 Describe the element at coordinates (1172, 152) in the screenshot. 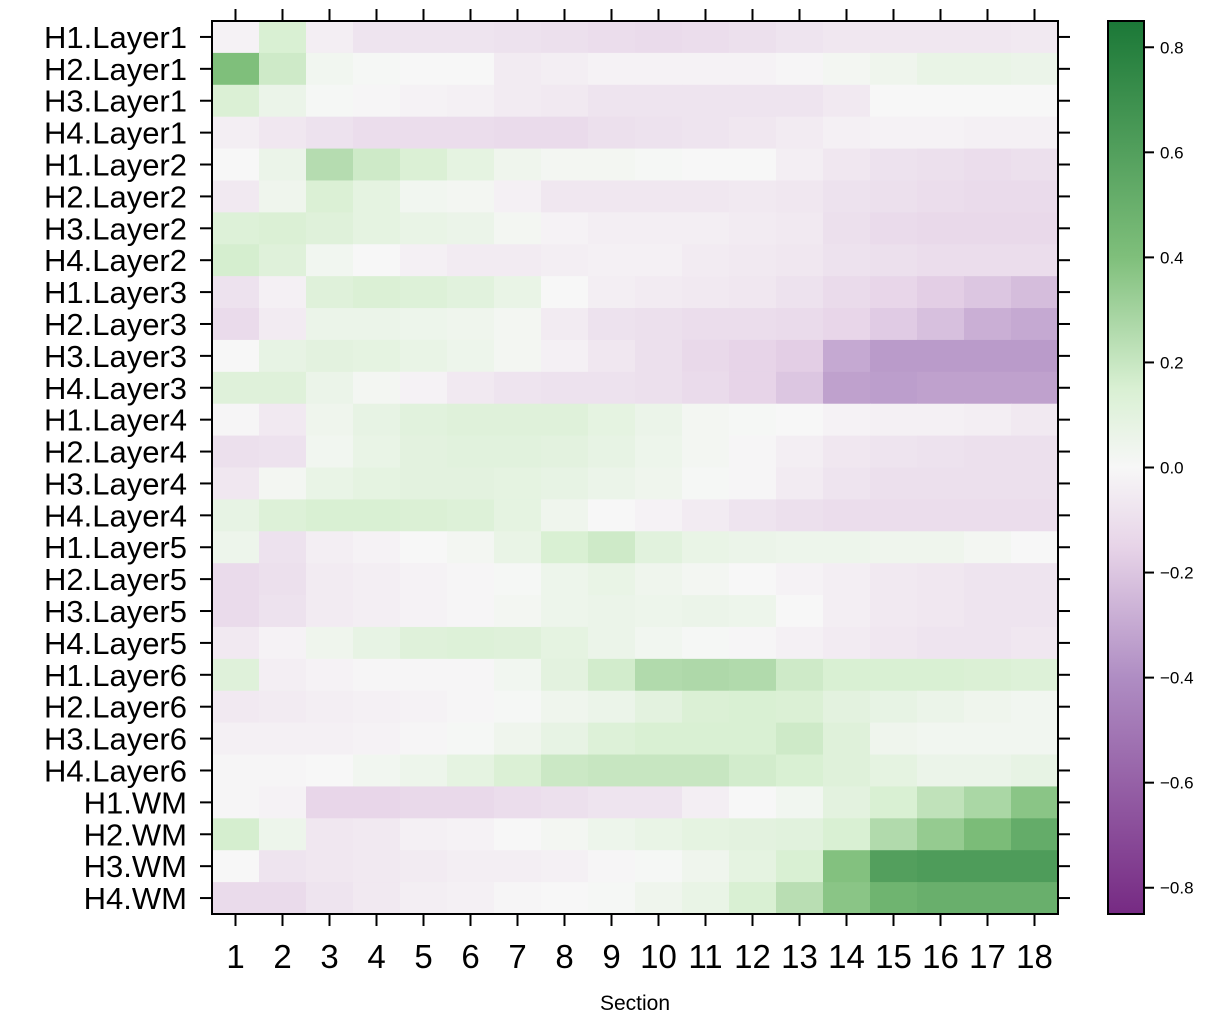

I see `colorbar-tick-label: 0.6` at that location.